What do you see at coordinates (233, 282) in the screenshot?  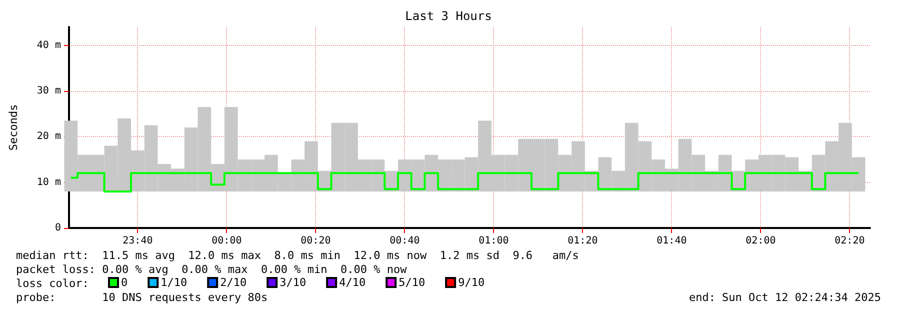 I see `legend-label: 2/10` at bounding box center [233, 282].